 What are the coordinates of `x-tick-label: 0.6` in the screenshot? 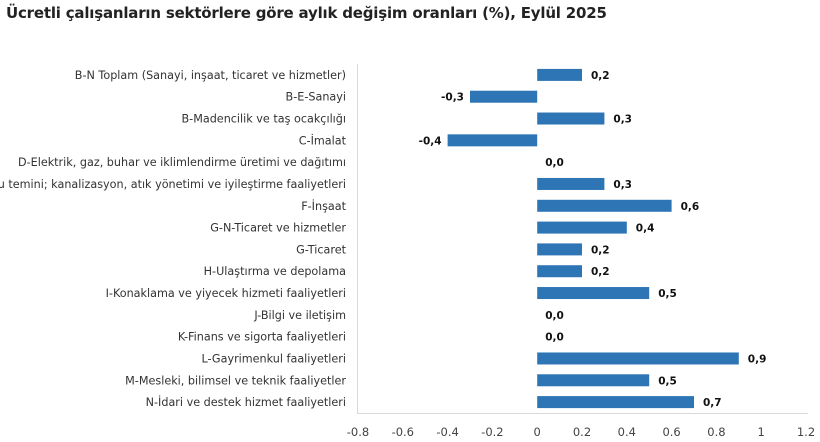 It's located at (671, 432).